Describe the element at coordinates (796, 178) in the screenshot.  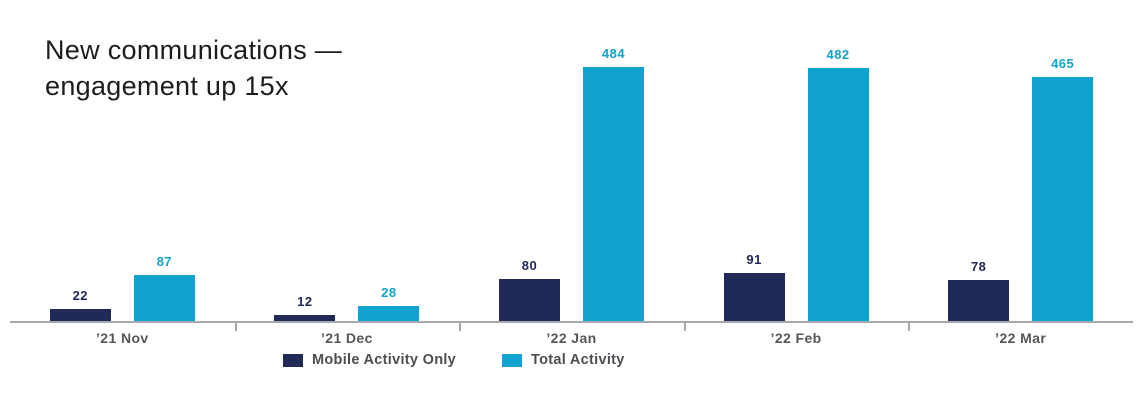
I see `bar-group: 91 482` at that location.